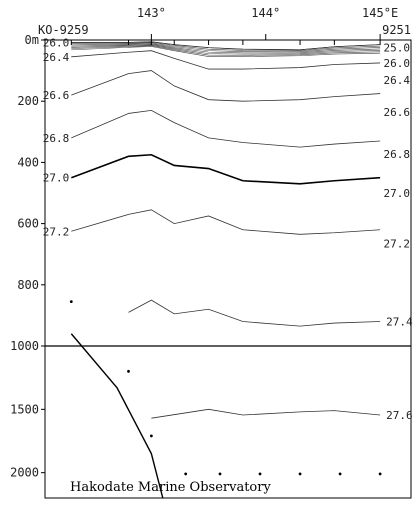  Describe the element at coordinates (56, 95) in the screenshot. I see `isopycnal-label-2: 26.6` at that location.